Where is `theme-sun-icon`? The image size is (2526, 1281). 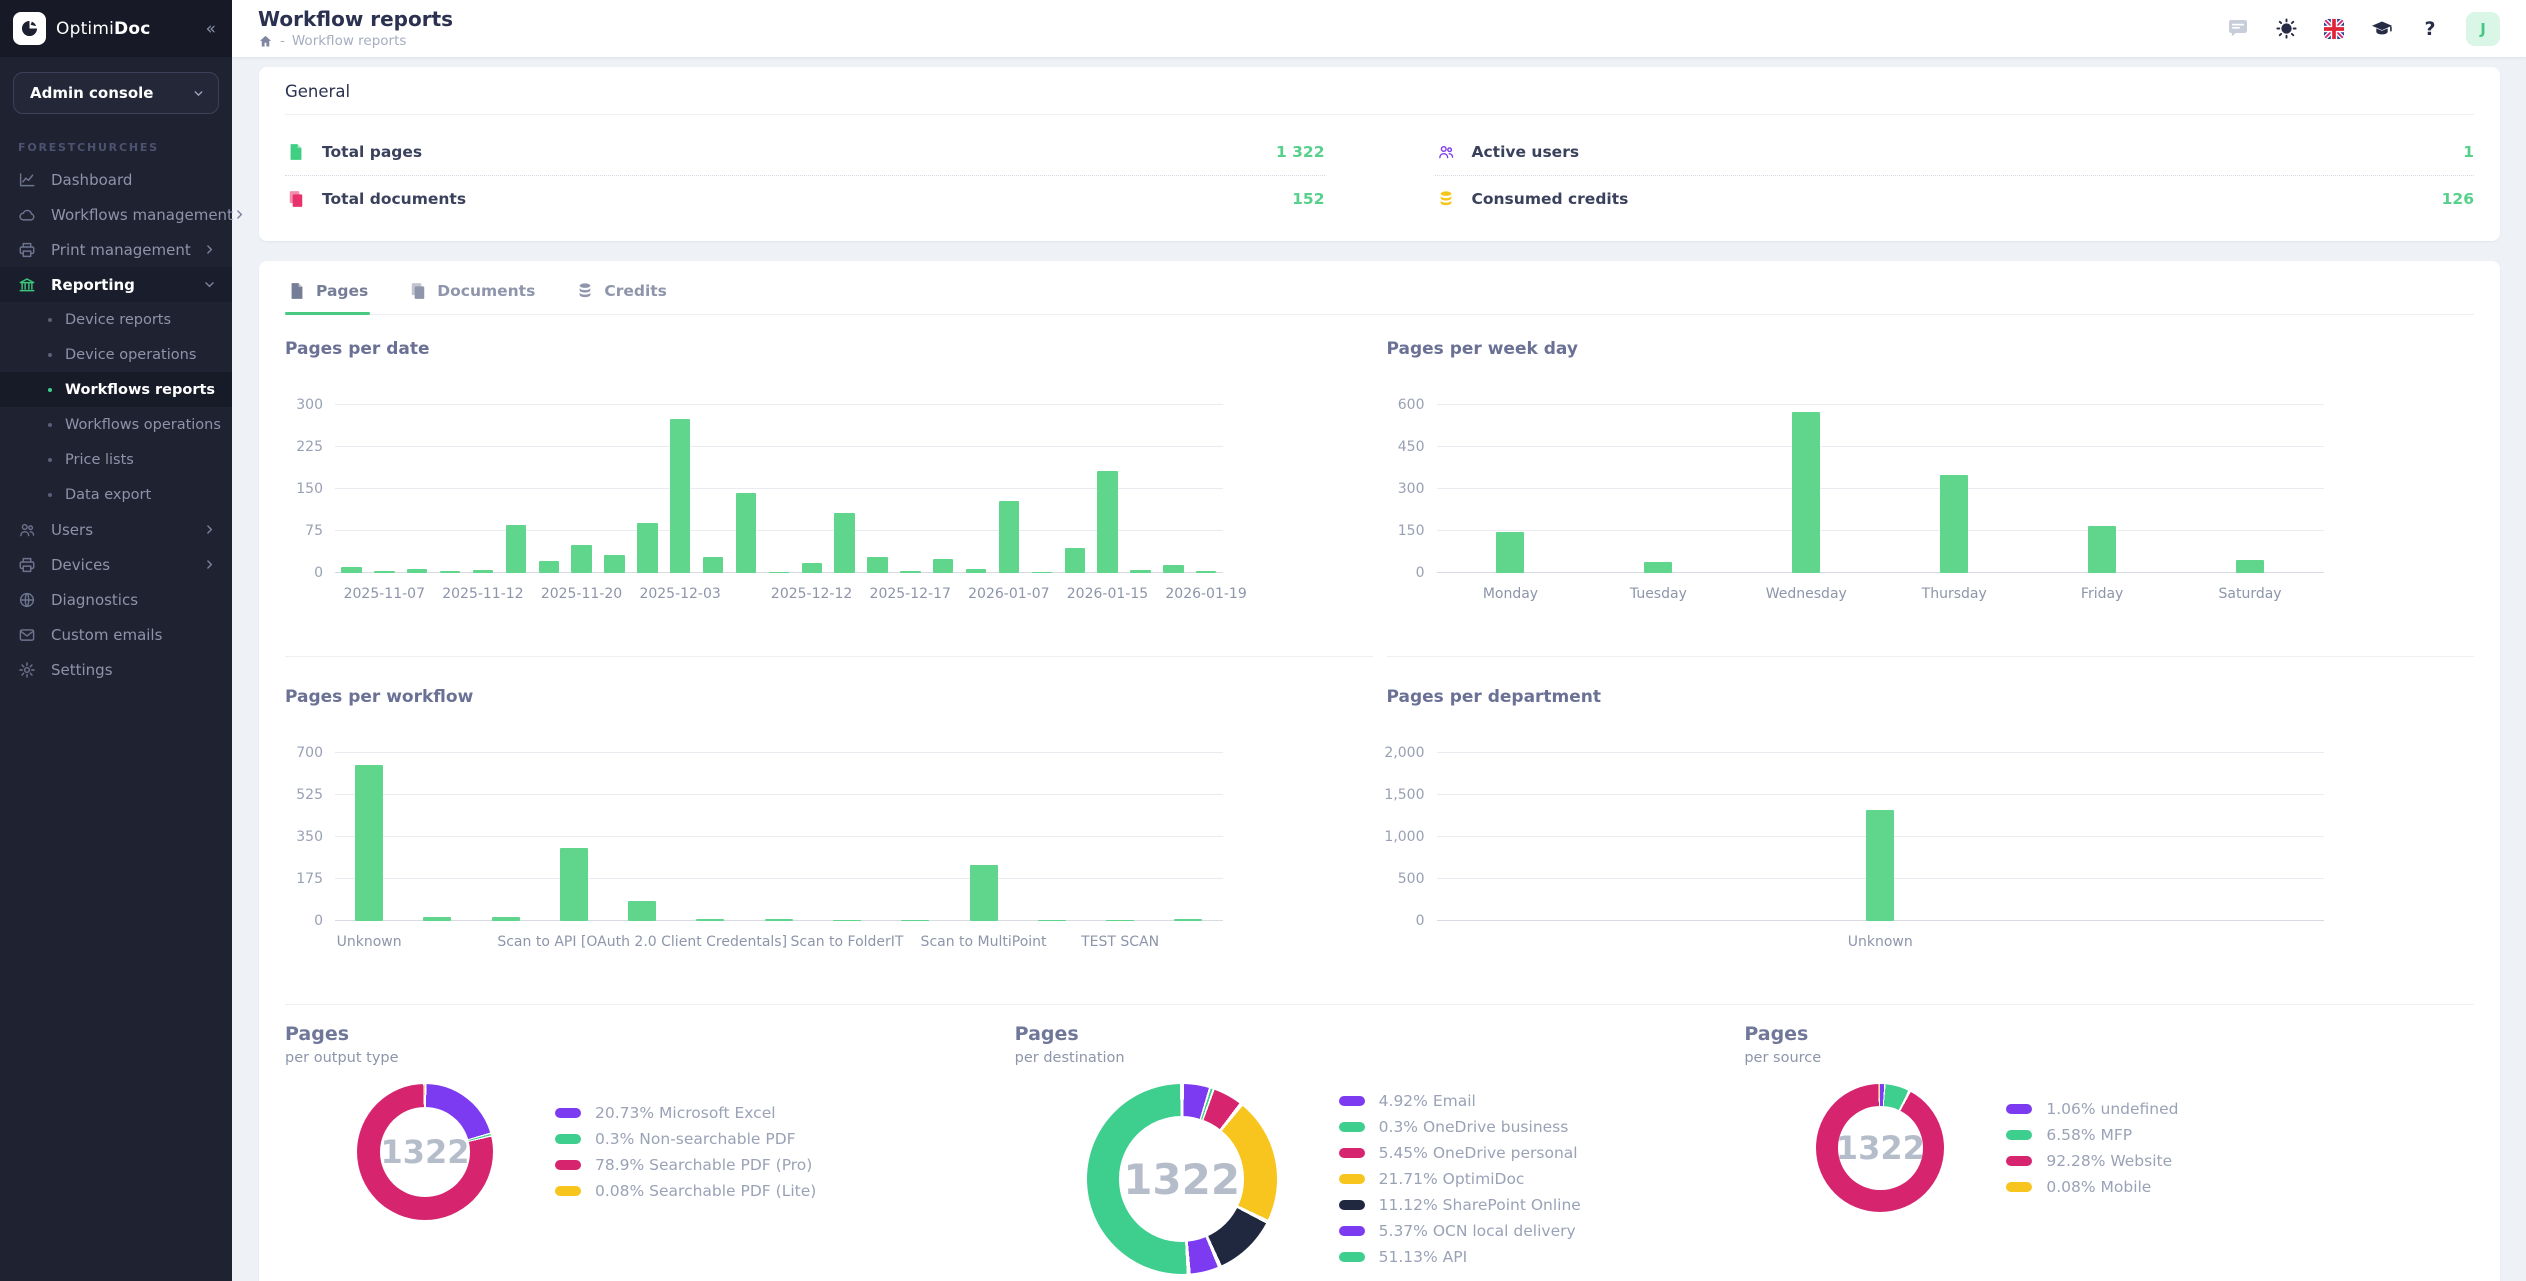
theme-sun-icon is located at coordinates (2286, 29).